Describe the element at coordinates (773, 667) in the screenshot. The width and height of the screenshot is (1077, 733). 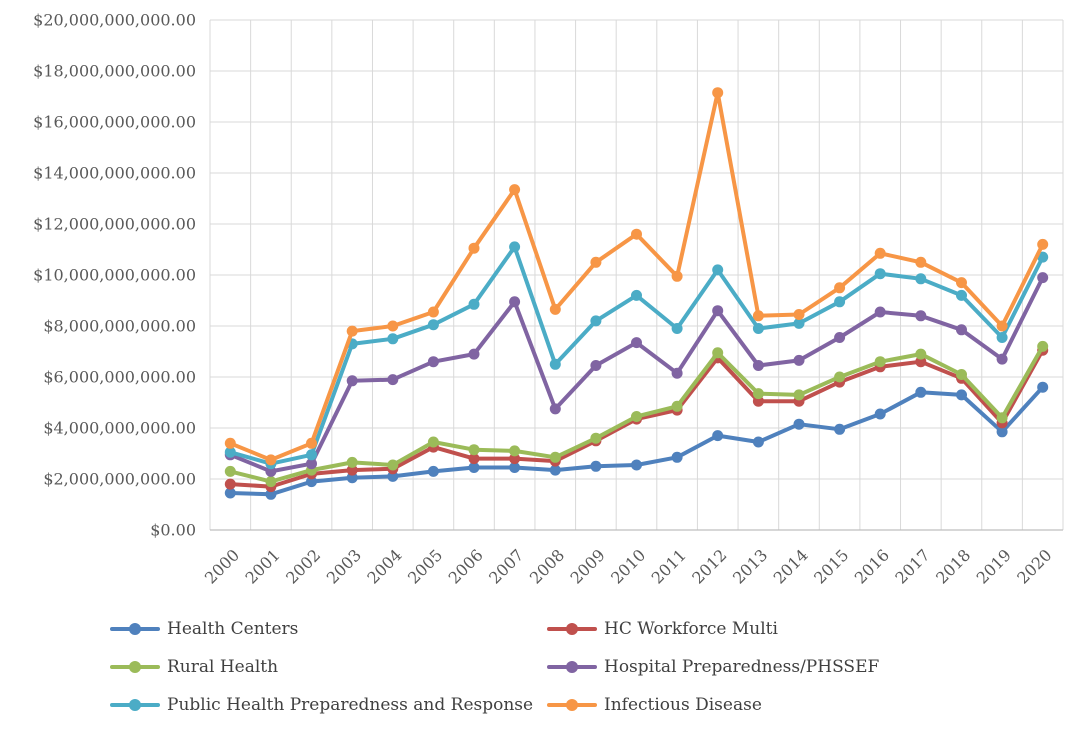
I see `legend-item: Hospital Preparedness/PHSSEF` at that location.